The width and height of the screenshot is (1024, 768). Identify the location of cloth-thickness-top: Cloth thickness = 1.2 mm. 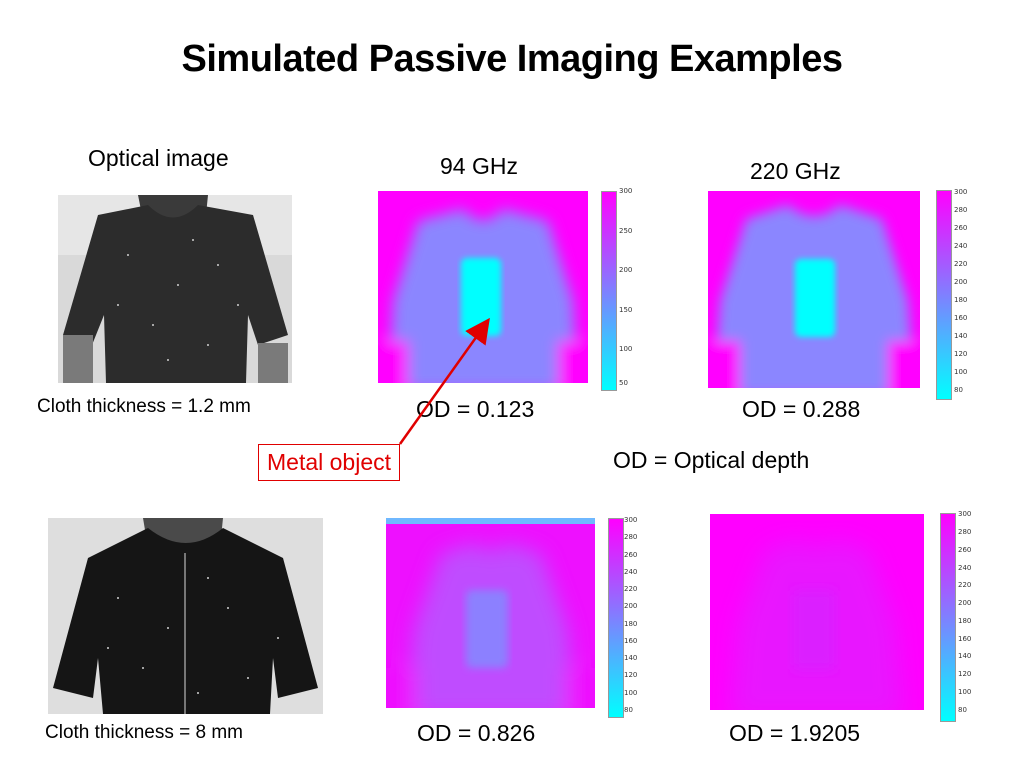
(144, 406).